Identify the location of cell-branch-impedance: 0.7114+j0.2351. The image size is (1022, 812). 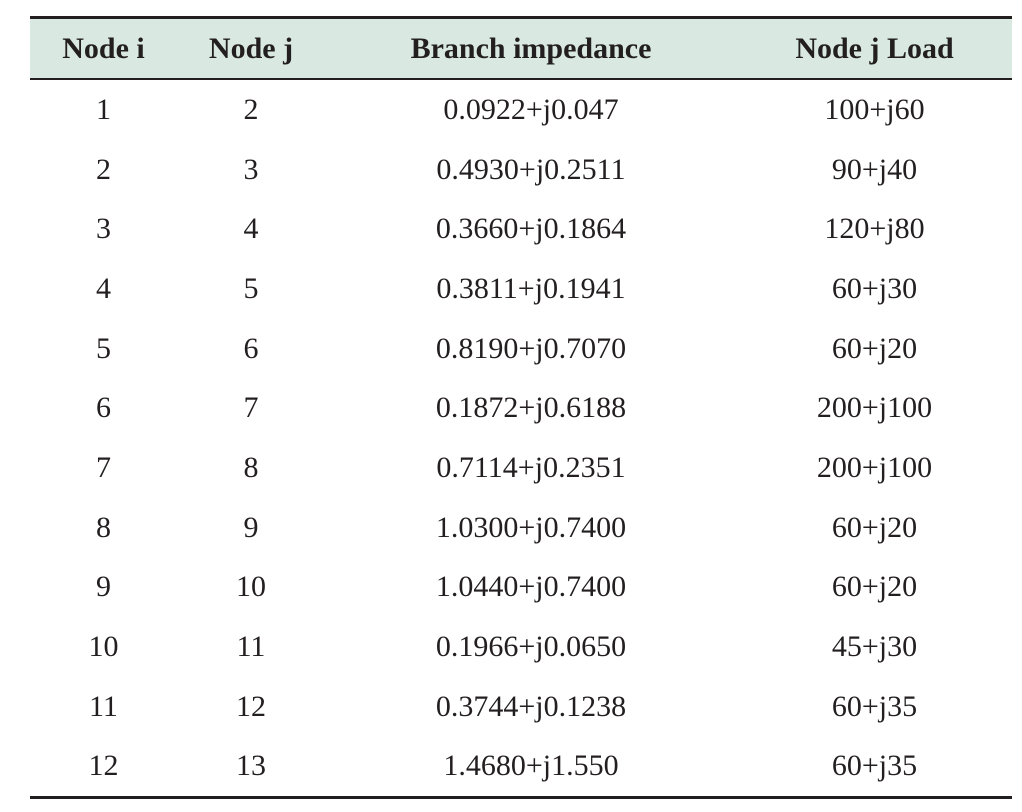
(531, 467).